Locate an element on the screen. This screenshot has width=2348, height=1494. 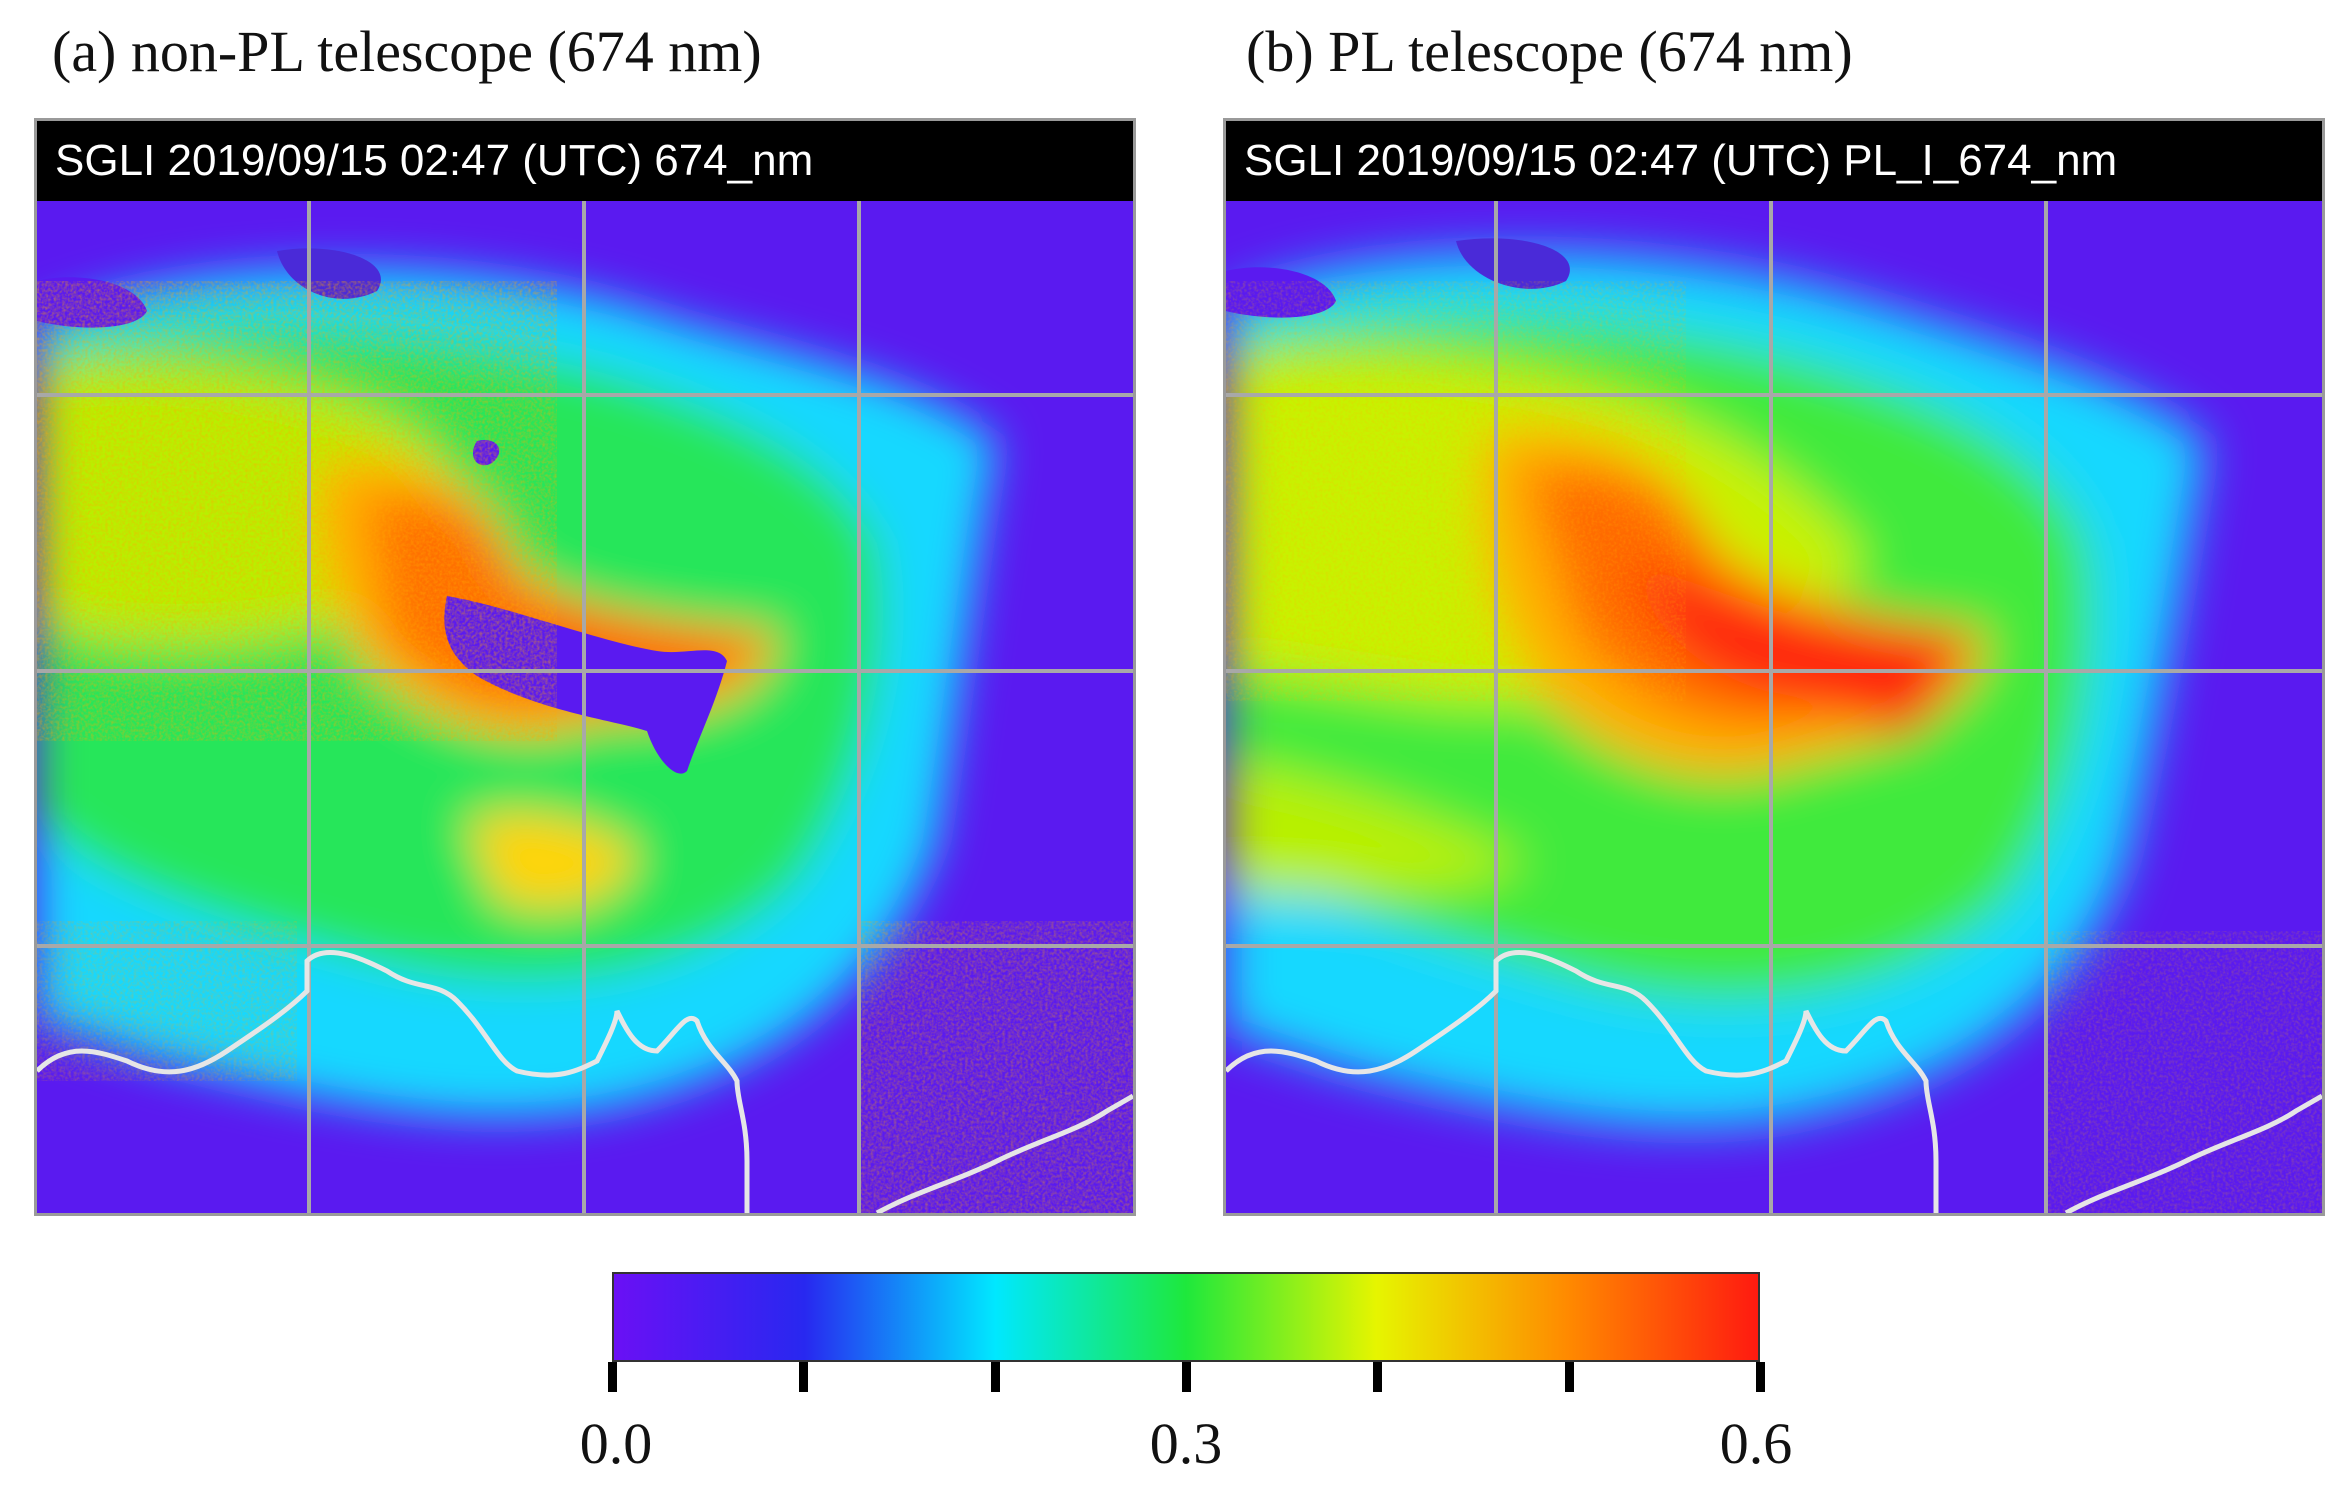
panel-a-header: SGLI 2019/09/15 02:47 (UTC) 674_nm is located at coordinates (585, 161).